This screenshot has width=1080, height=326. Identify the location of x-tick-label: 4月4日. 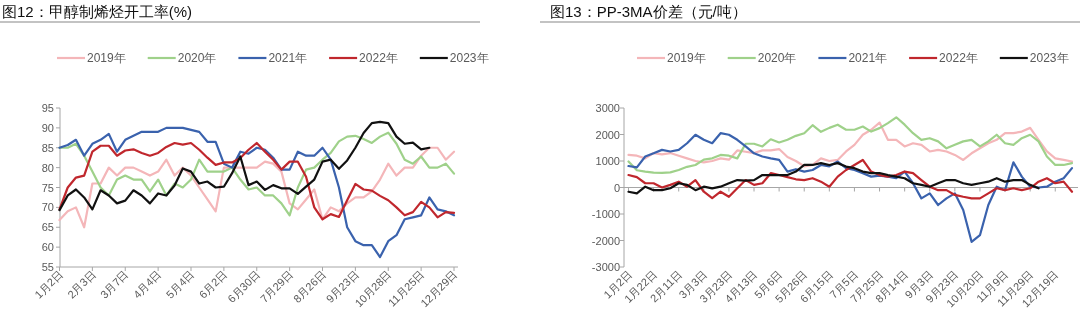
(147, 284).